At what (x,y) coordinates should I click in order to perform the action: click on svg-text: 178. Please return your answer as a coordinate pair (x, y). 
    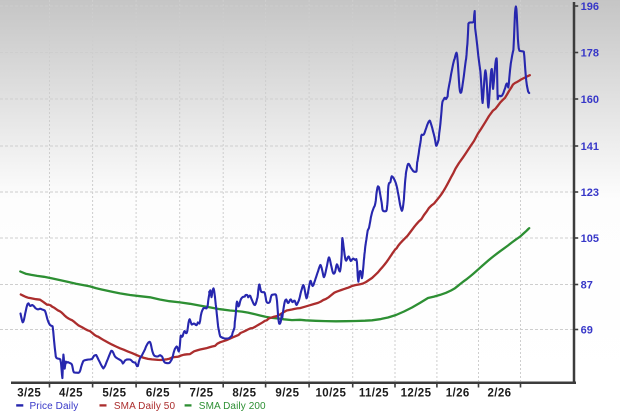
    Looking at the image, I should click on (590, 54).